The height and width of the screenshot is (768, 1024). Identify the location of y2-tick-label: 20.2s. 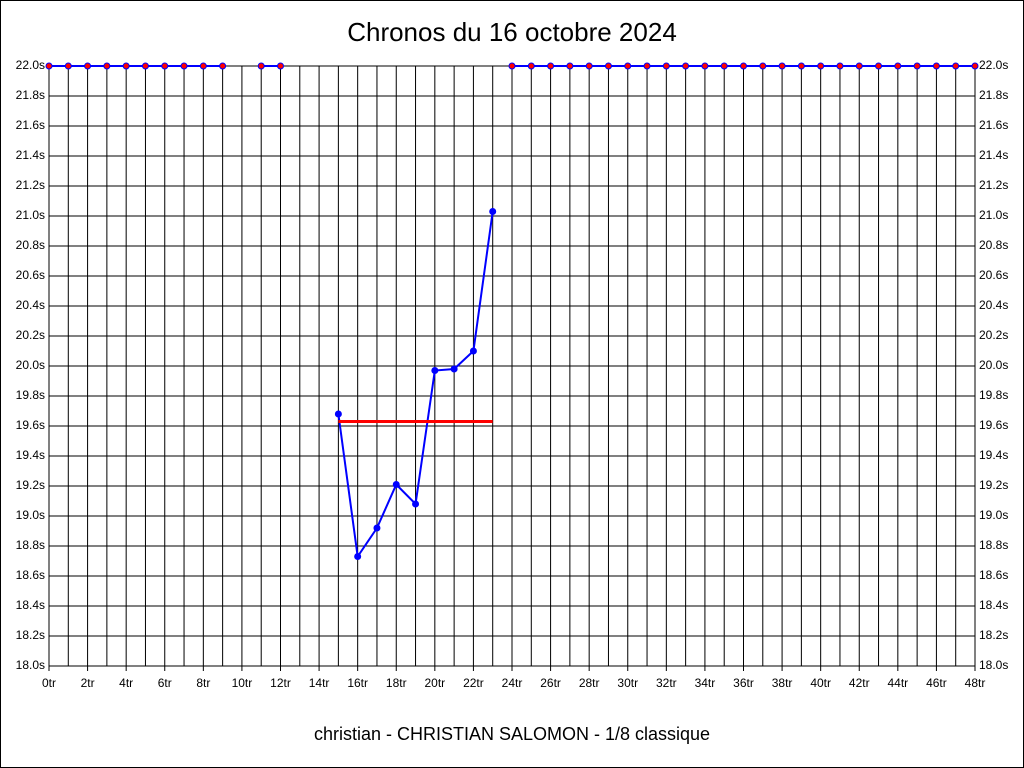
(993, 335).